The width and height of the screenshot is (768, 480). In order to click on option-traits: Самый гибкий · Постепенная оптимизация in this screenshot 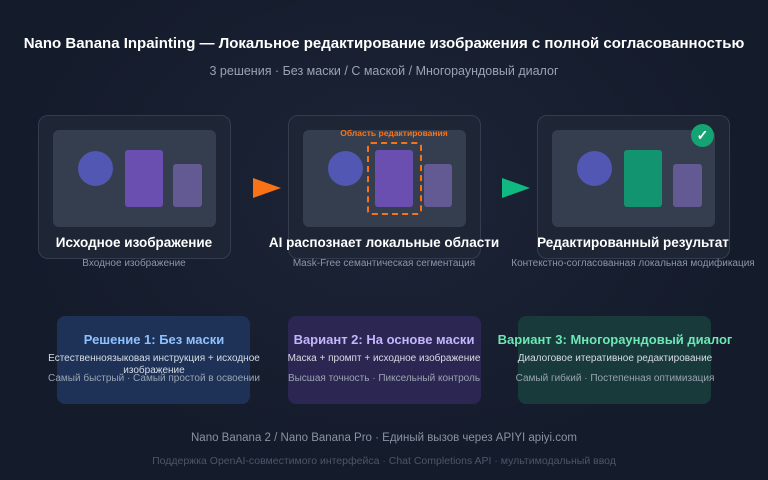, I will do `click(615, 378)`.